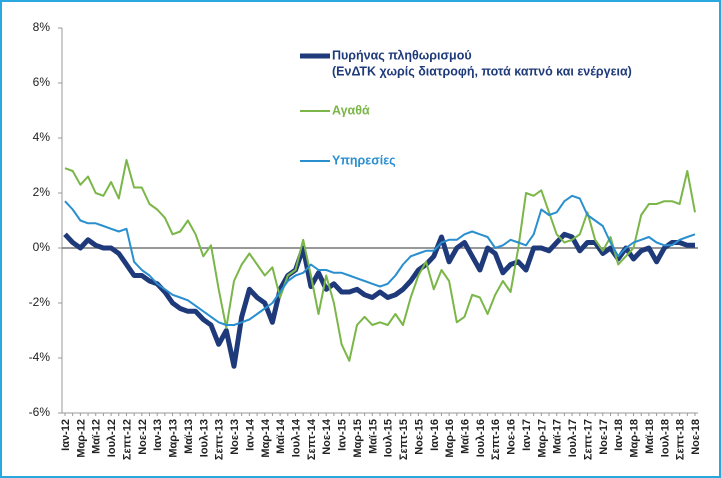 The width and height of the screenshot is (721, 478). Describe the element at coordinates (81, 438) in the screenshot. I see `x-tick-label: Μαρ-12` at that location.